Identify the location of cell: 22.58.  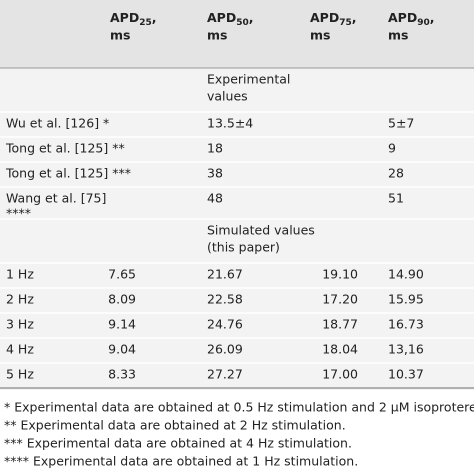
(225, 299).